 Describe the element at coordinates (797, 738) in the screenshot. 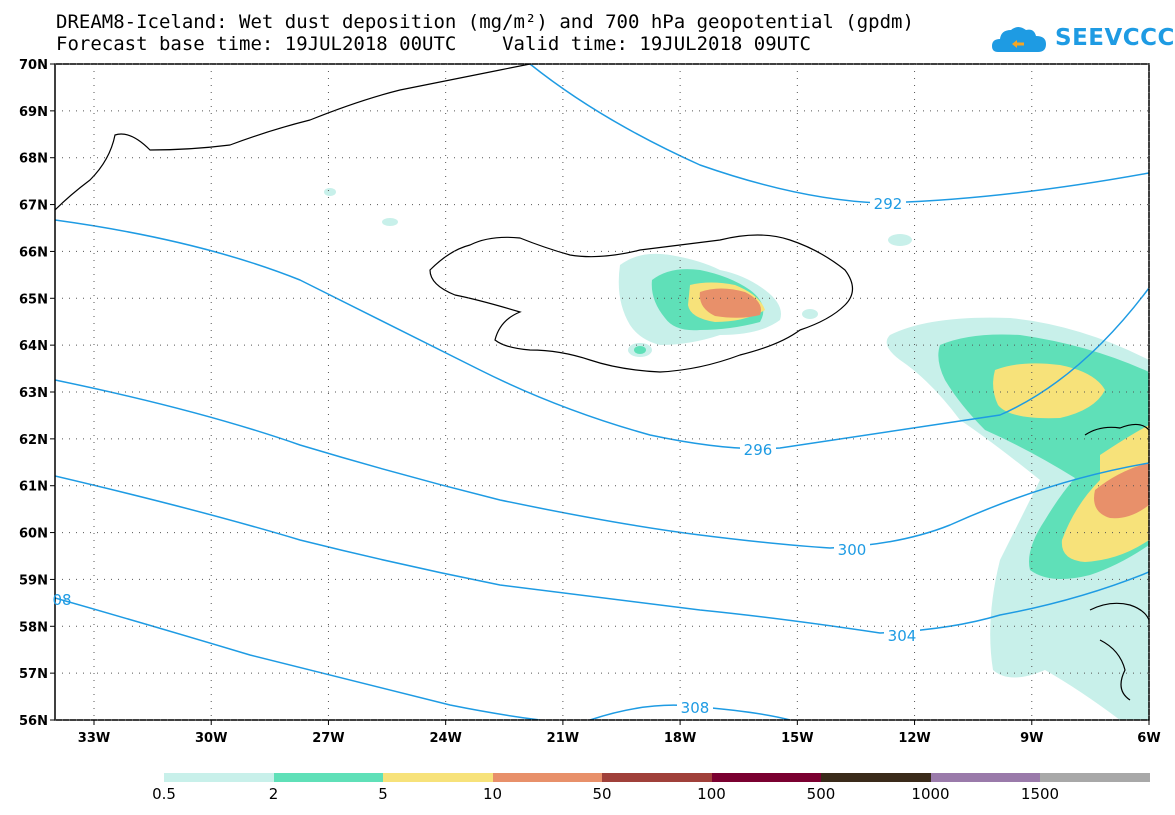

I see `longitude-label: 15W` at that location.